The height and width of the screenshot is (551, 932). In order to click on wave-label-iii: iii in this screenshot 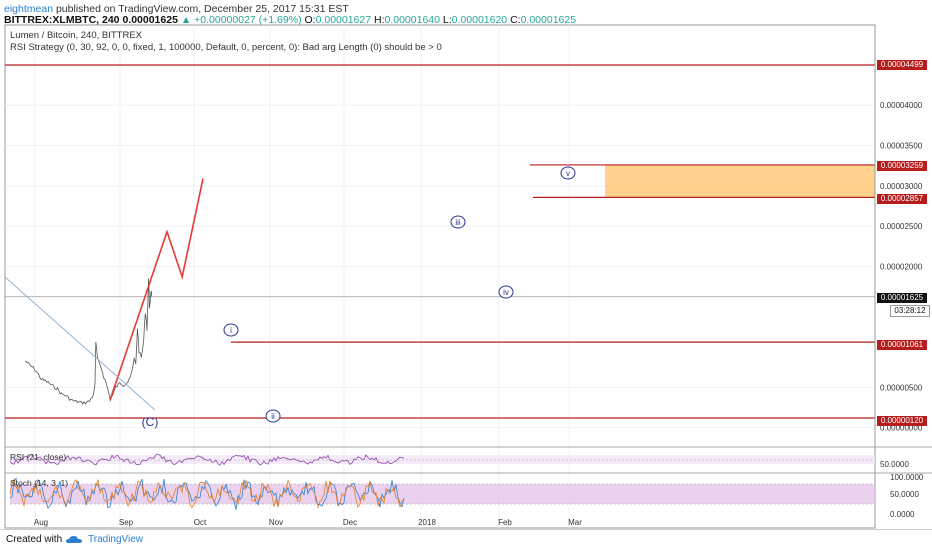, I will do `click(458, 222)`.